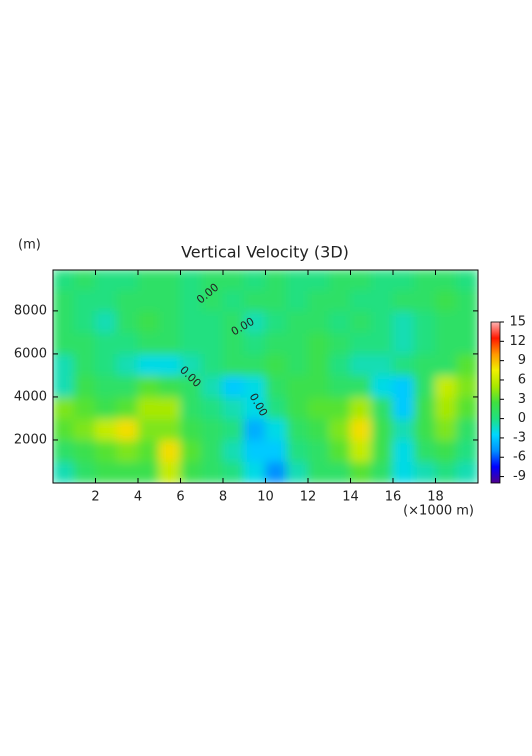  I want to click on colorbar-tick-label: 9, so click(522, 360).